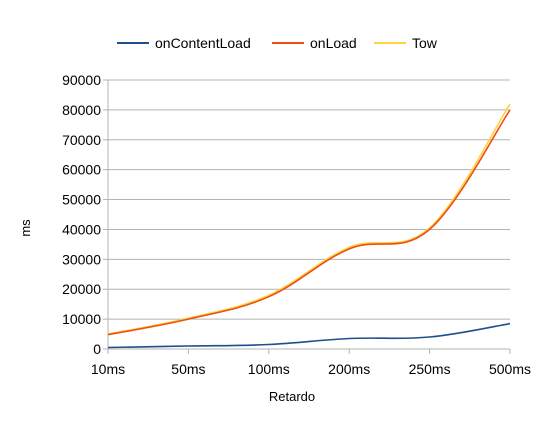 The image size is (554, 432). What do you see at coordinates (81, 319) in the screenshot?
I see `y-tick-label: 10000` at bounding box center [81, 319].